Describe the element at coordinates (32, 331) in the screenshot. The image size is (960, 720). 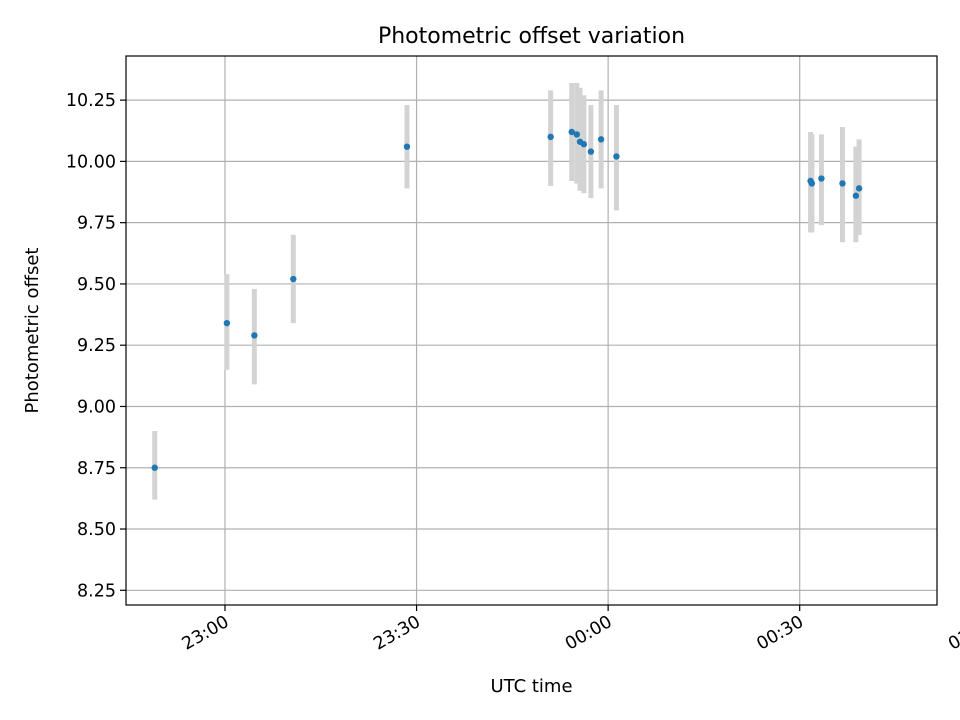
I see `y-axis-label: Photometric offset` at that location.